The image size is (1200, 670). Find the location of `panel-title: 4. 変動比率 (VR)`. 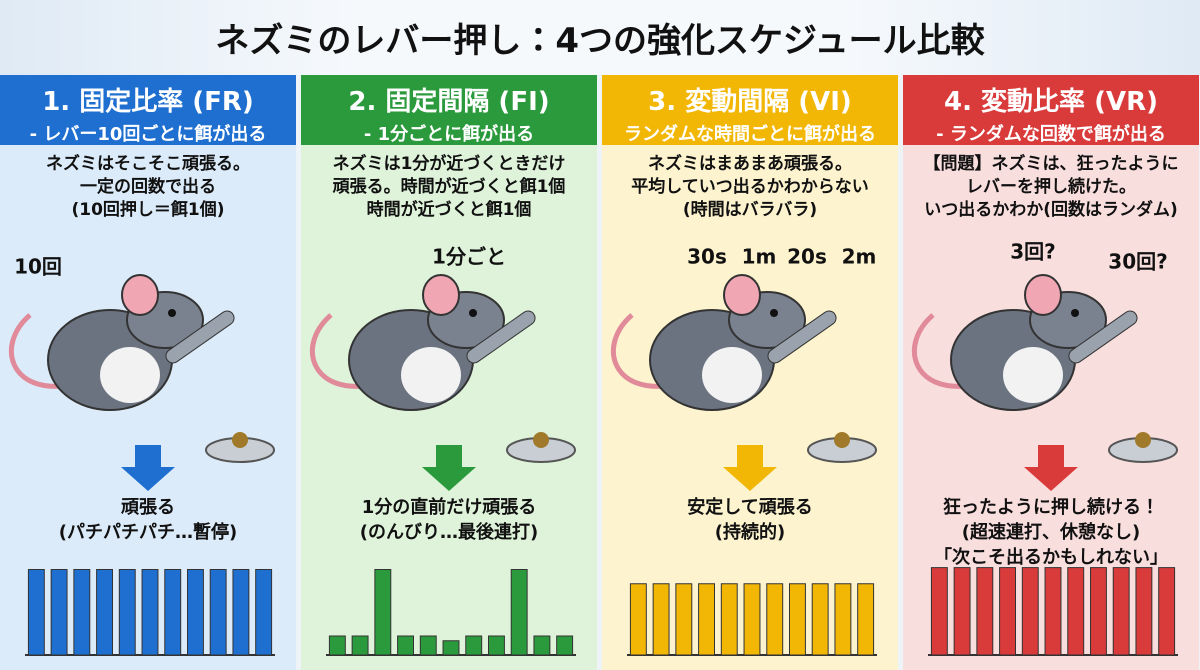

panel-title: 4. 変動比率 (VR) is located at coordinates (1051, 102).